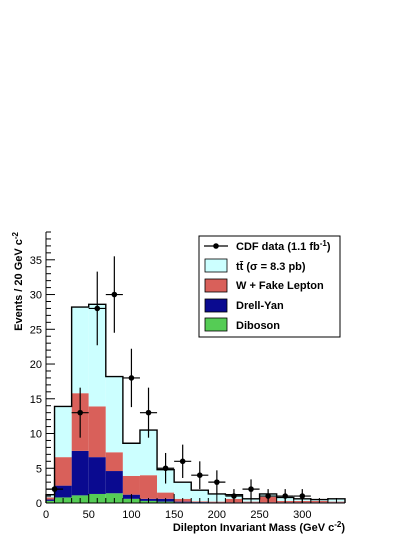  What do you see at coordinates (216, 305) in the screenshot?
I see `legend-swatch-drellyan` at bounding box center [216, 305].